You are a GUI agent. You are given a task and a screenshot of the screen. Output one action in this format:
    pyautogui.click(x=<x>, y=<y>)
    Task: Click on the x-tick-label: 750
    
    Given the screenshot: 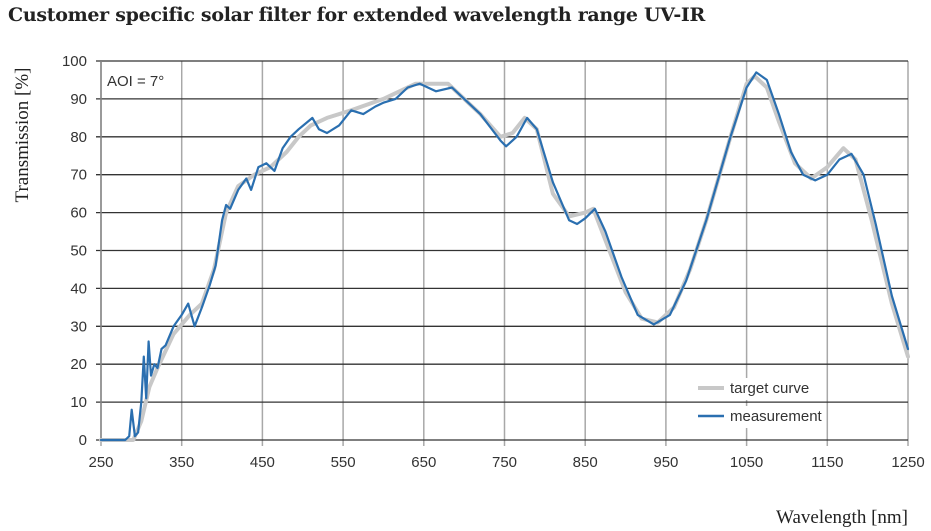 What is the action you would take?
    pyautogui.click(x=504, y=462)
    